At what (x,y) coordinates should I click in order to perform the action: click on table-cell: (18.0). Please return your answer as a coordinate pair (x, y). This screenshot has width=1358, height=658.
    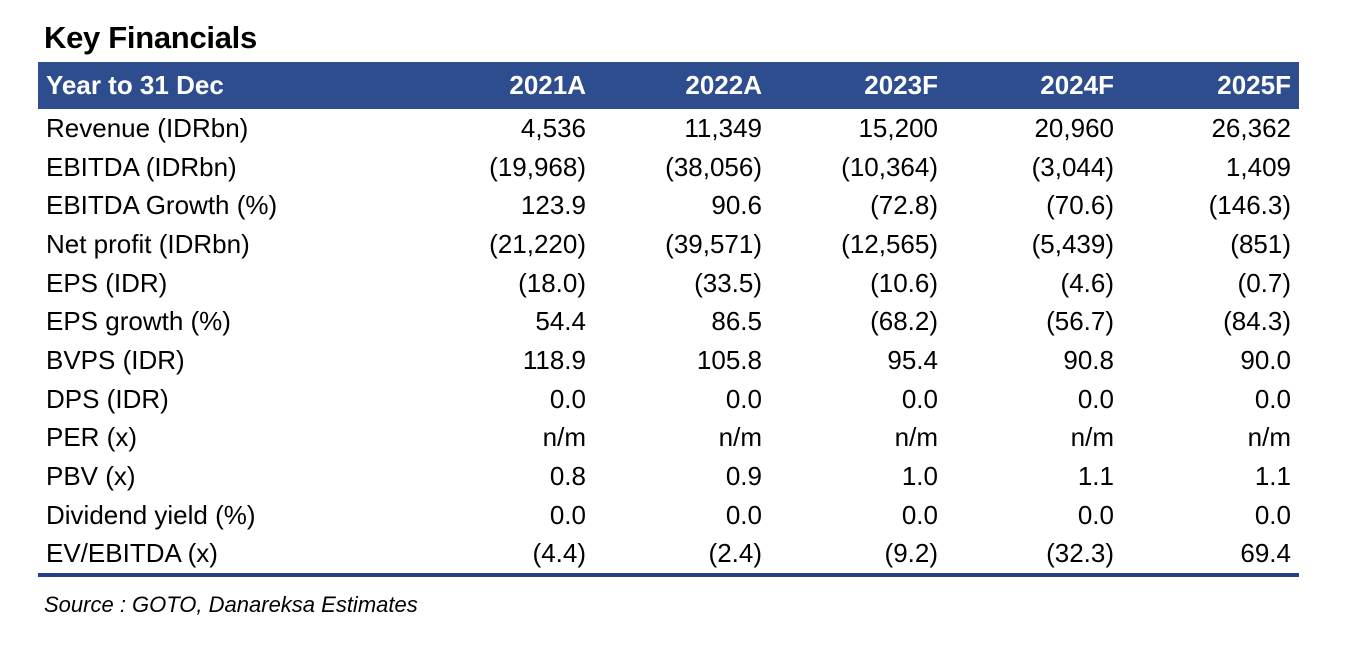
    Looking at the image, I should click on (552, 282).